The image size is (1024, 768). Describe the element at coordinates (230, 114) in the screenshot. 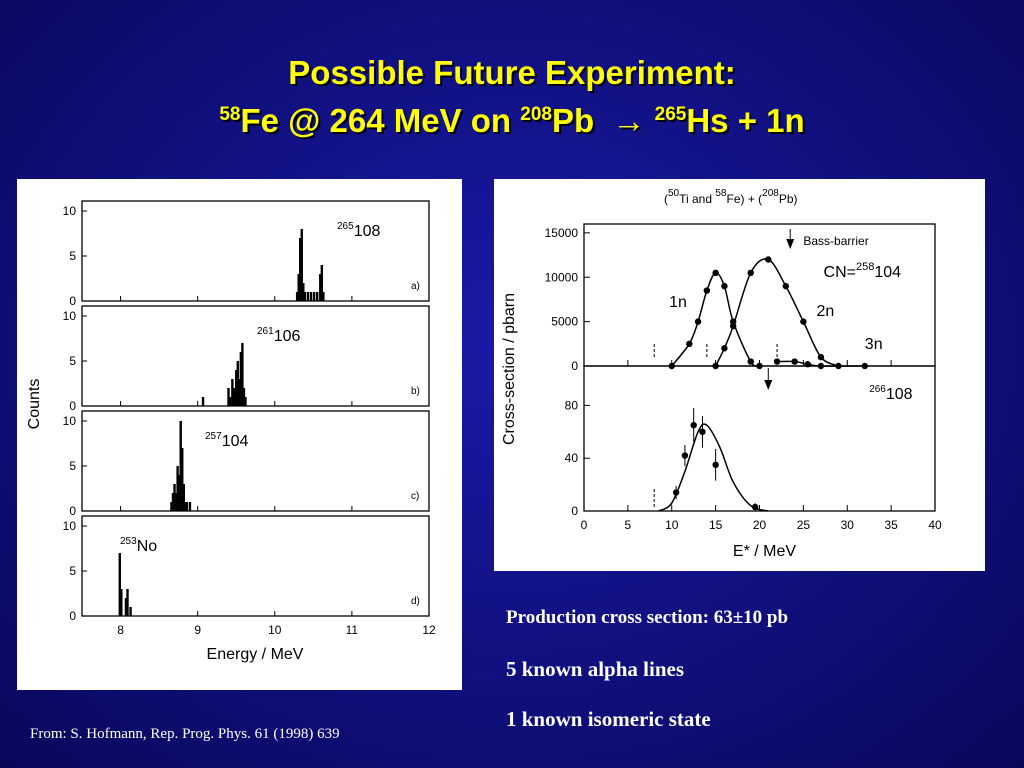

I see `fe-mass: 58` at that location.